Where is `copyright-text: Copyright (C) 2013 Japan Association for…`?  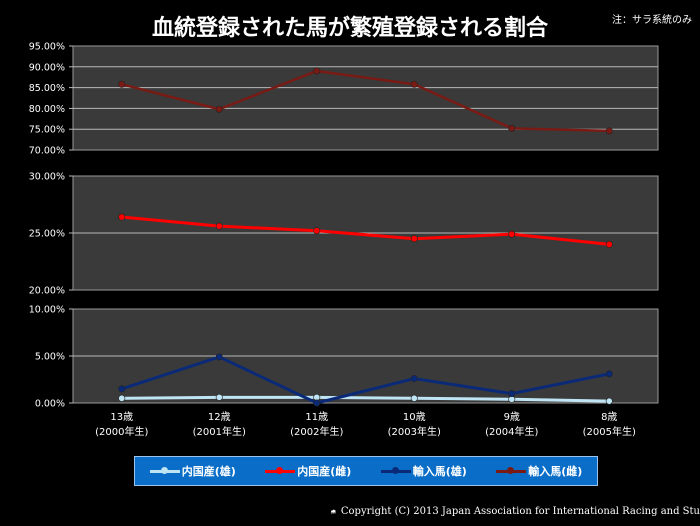 copyright-text: Copyright (C) 2013 Japan Association for… is located at coordinates (520, 511).